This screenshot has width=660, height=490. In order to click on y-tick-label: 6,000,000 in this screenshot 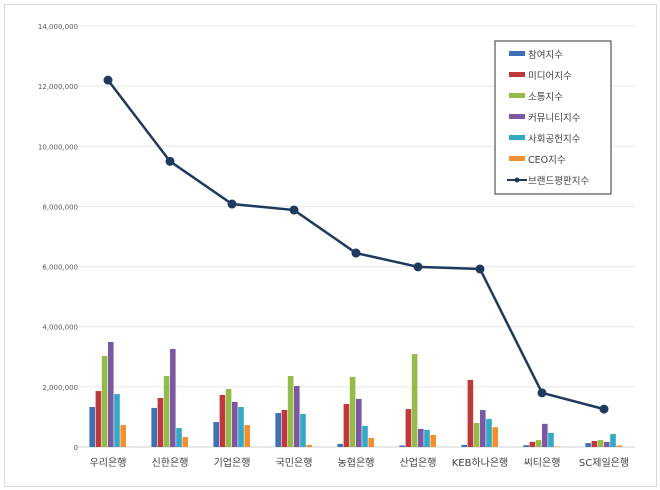, I will do `click(60, 268)`.